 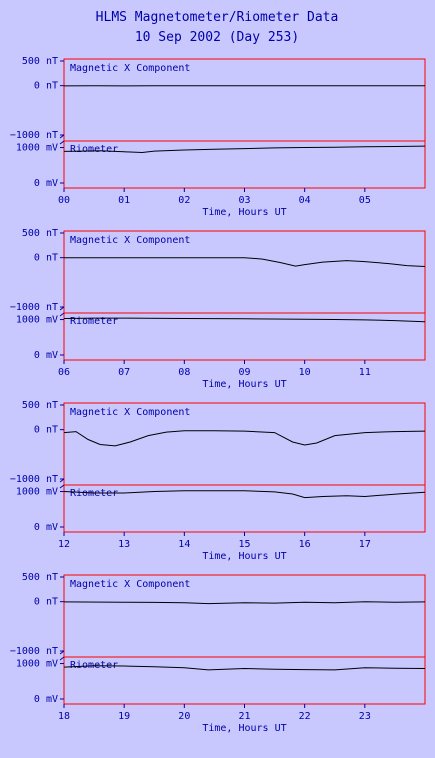 What do you see at coordinates (184, 544) in the screenshot?
I see `x-tick-label: 14` at bounding box center [184, 544].